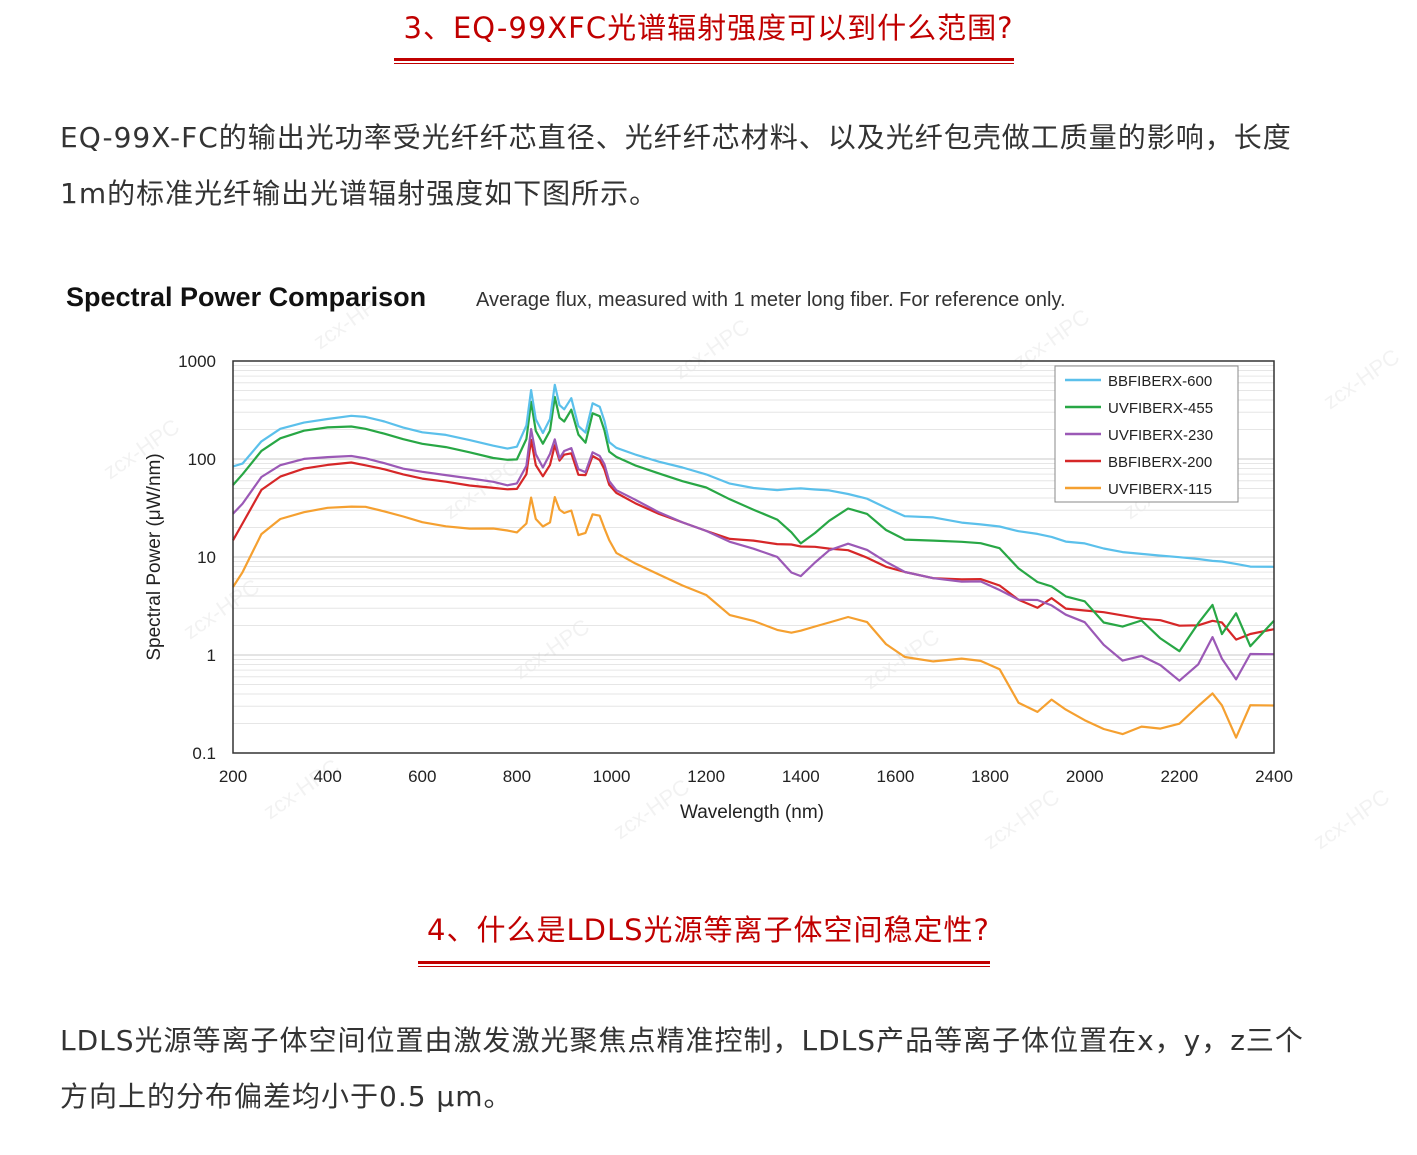 This screenshot has width=1417, height=1155. Describe the element at coordinates (1160, 408) in the screenshot. I see `legend-label: UVFIBERX-455` at that location.